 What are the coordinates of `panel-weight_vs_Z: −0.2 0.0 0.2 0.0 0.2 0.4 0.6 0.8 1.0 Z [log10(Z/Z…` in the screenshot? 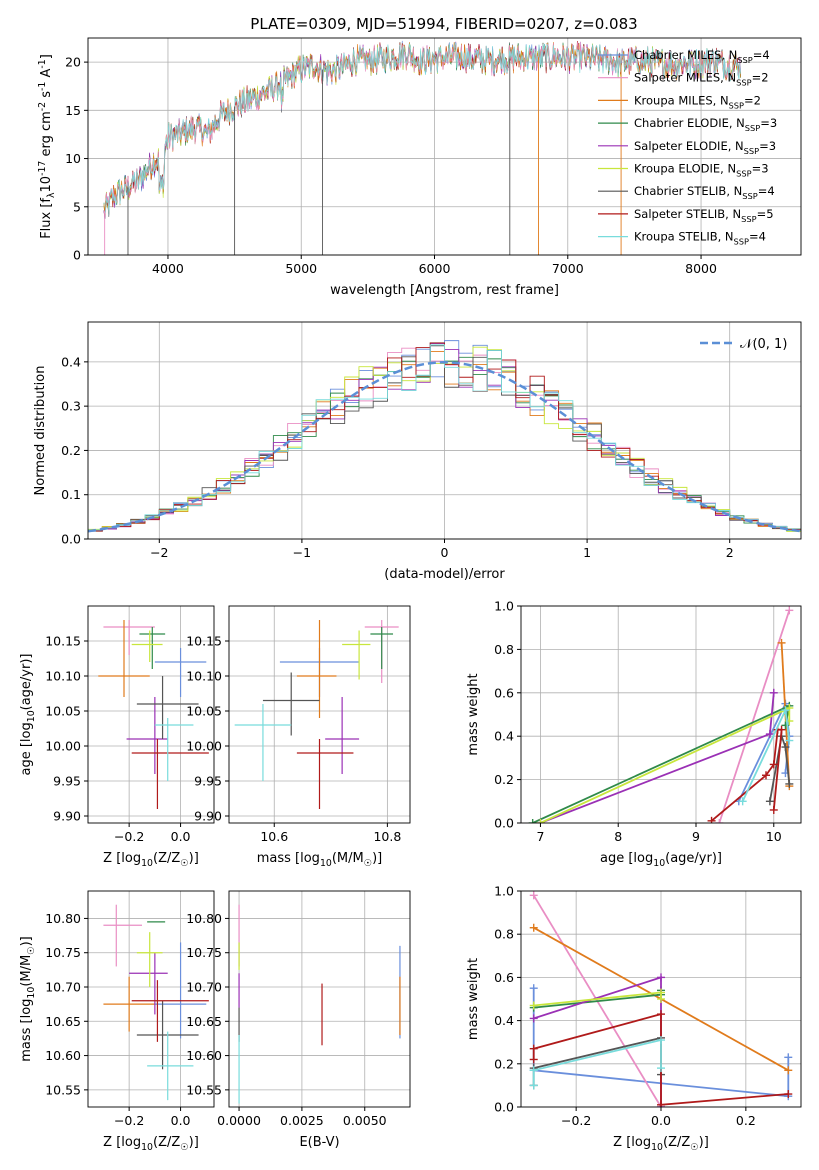 It's located at (634, 1018).